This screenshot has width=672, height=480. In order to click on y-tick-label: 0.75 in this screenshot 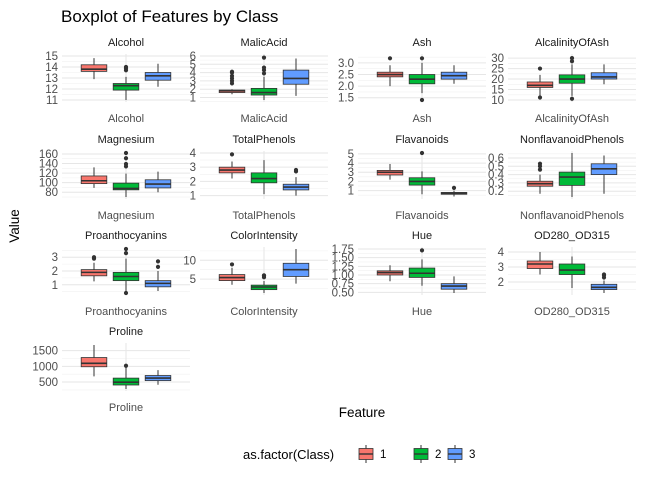, I will do `click(343, 285)`.